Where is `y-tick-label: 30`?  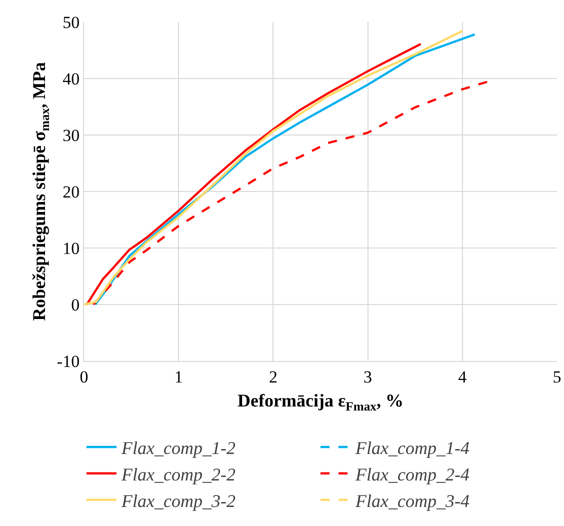
y-tick-label: 30 is located at coordinates (71, 135).